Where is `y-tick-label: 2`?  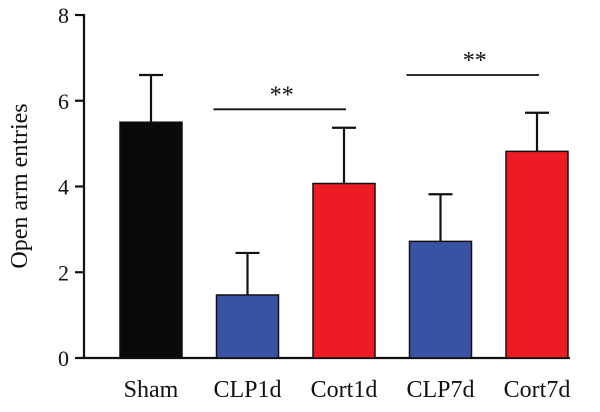
y-tick-label: 2 is located at coordinates (63, 272).